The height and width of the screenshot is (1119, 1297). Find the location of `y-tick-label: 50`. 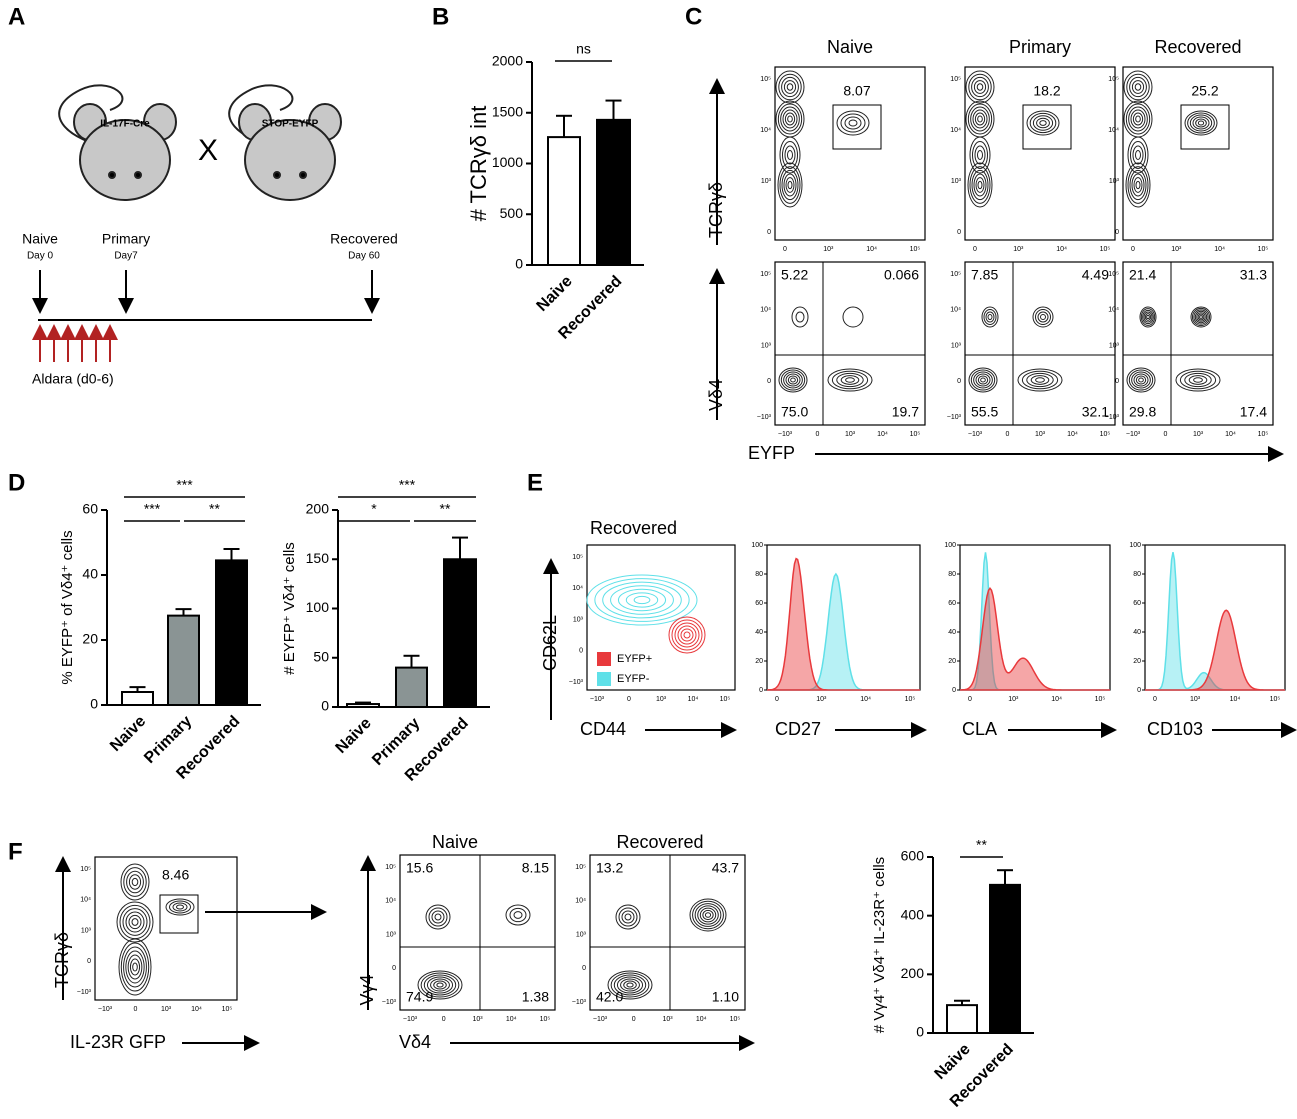

y-tick-label: 50 is located at coordinates (321, 656).